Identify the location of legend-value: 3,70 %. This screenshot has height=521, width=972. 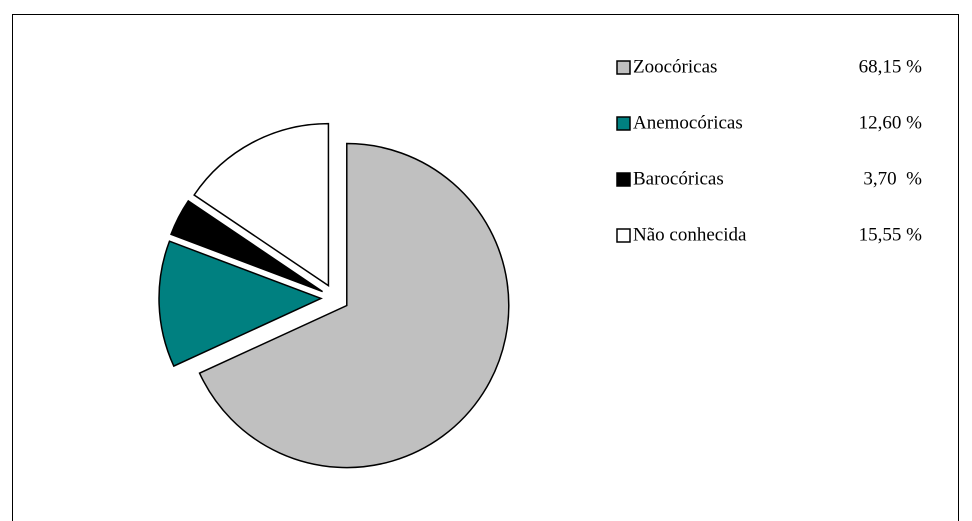
(892, 178).